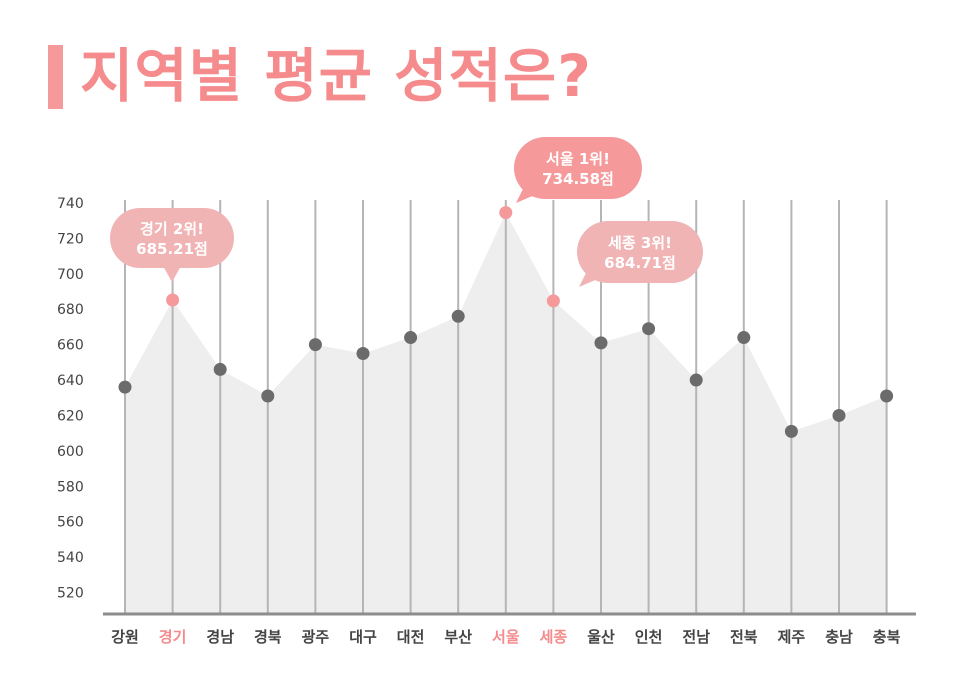 This screenshot has width=966, height=673. Describe the element at coordinates (125, 637) in the screenshot. I see `x-tick-label-강원: 강원` at that location.